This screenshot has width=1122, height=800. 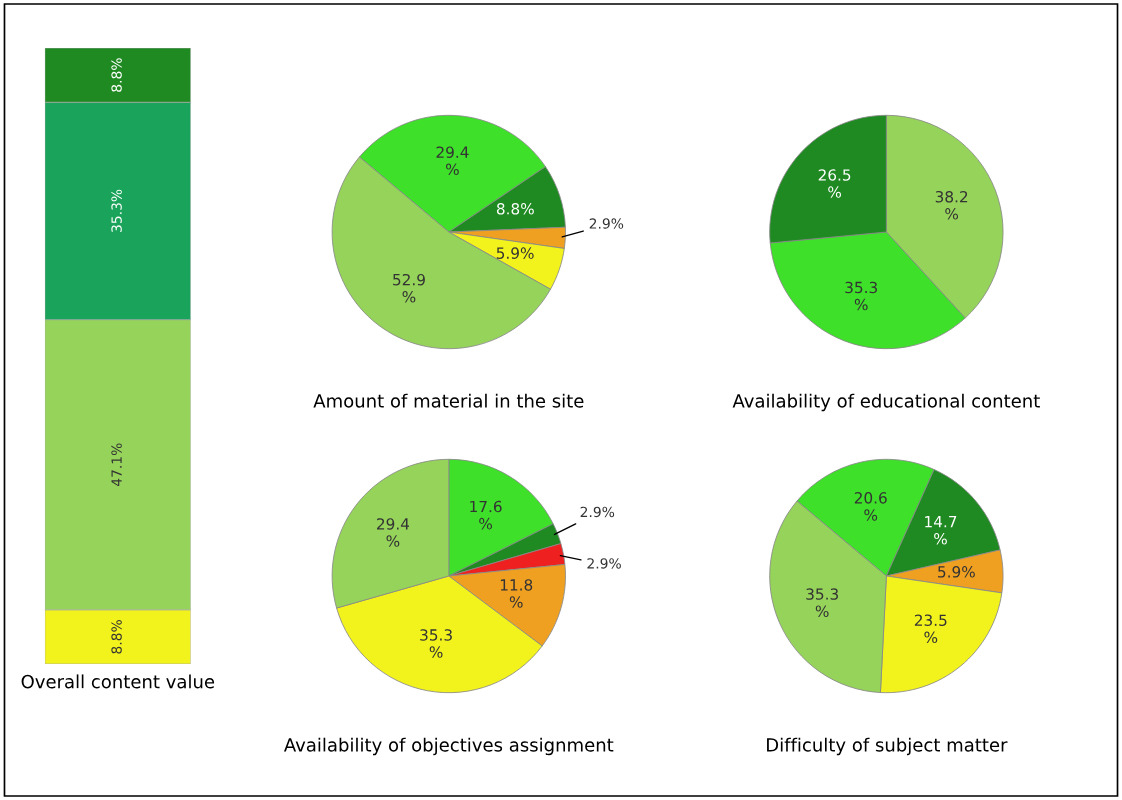 What do you see at coordinates (834, 183) in the screenshot?
I see `data-label: 26.5 %` at bounding box center [834, 183].